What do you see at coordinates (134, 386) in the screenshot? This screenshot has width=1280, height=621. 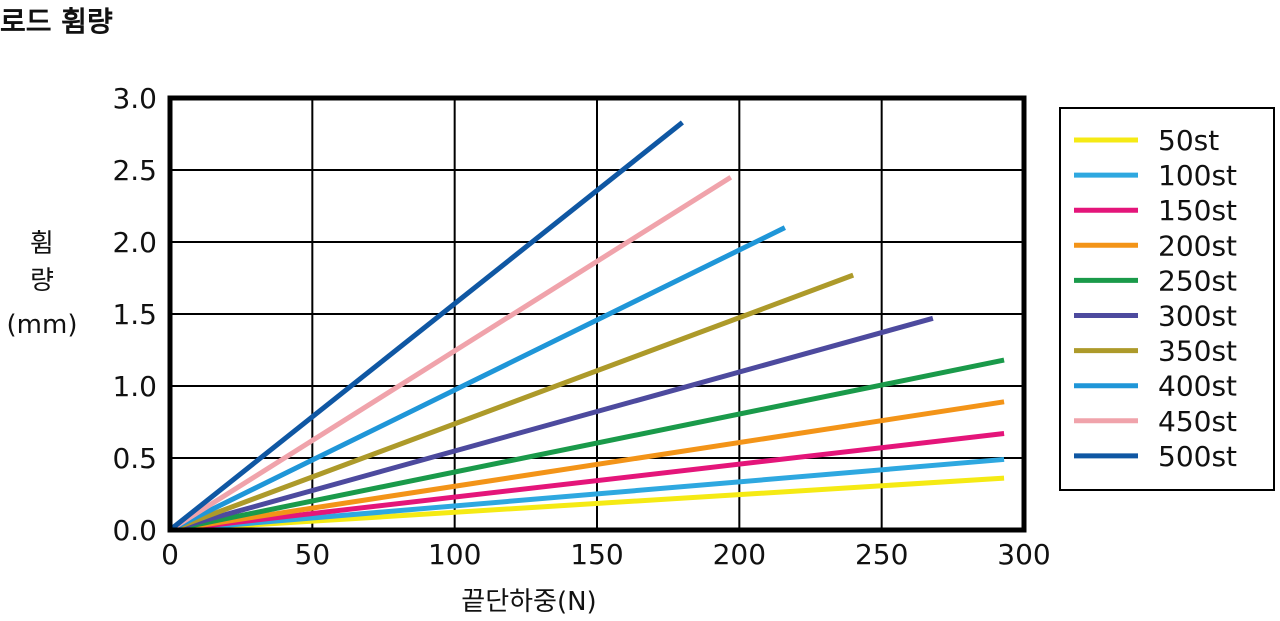 I see `y-tick-label: 1.0` at bounding box center [134, 386].